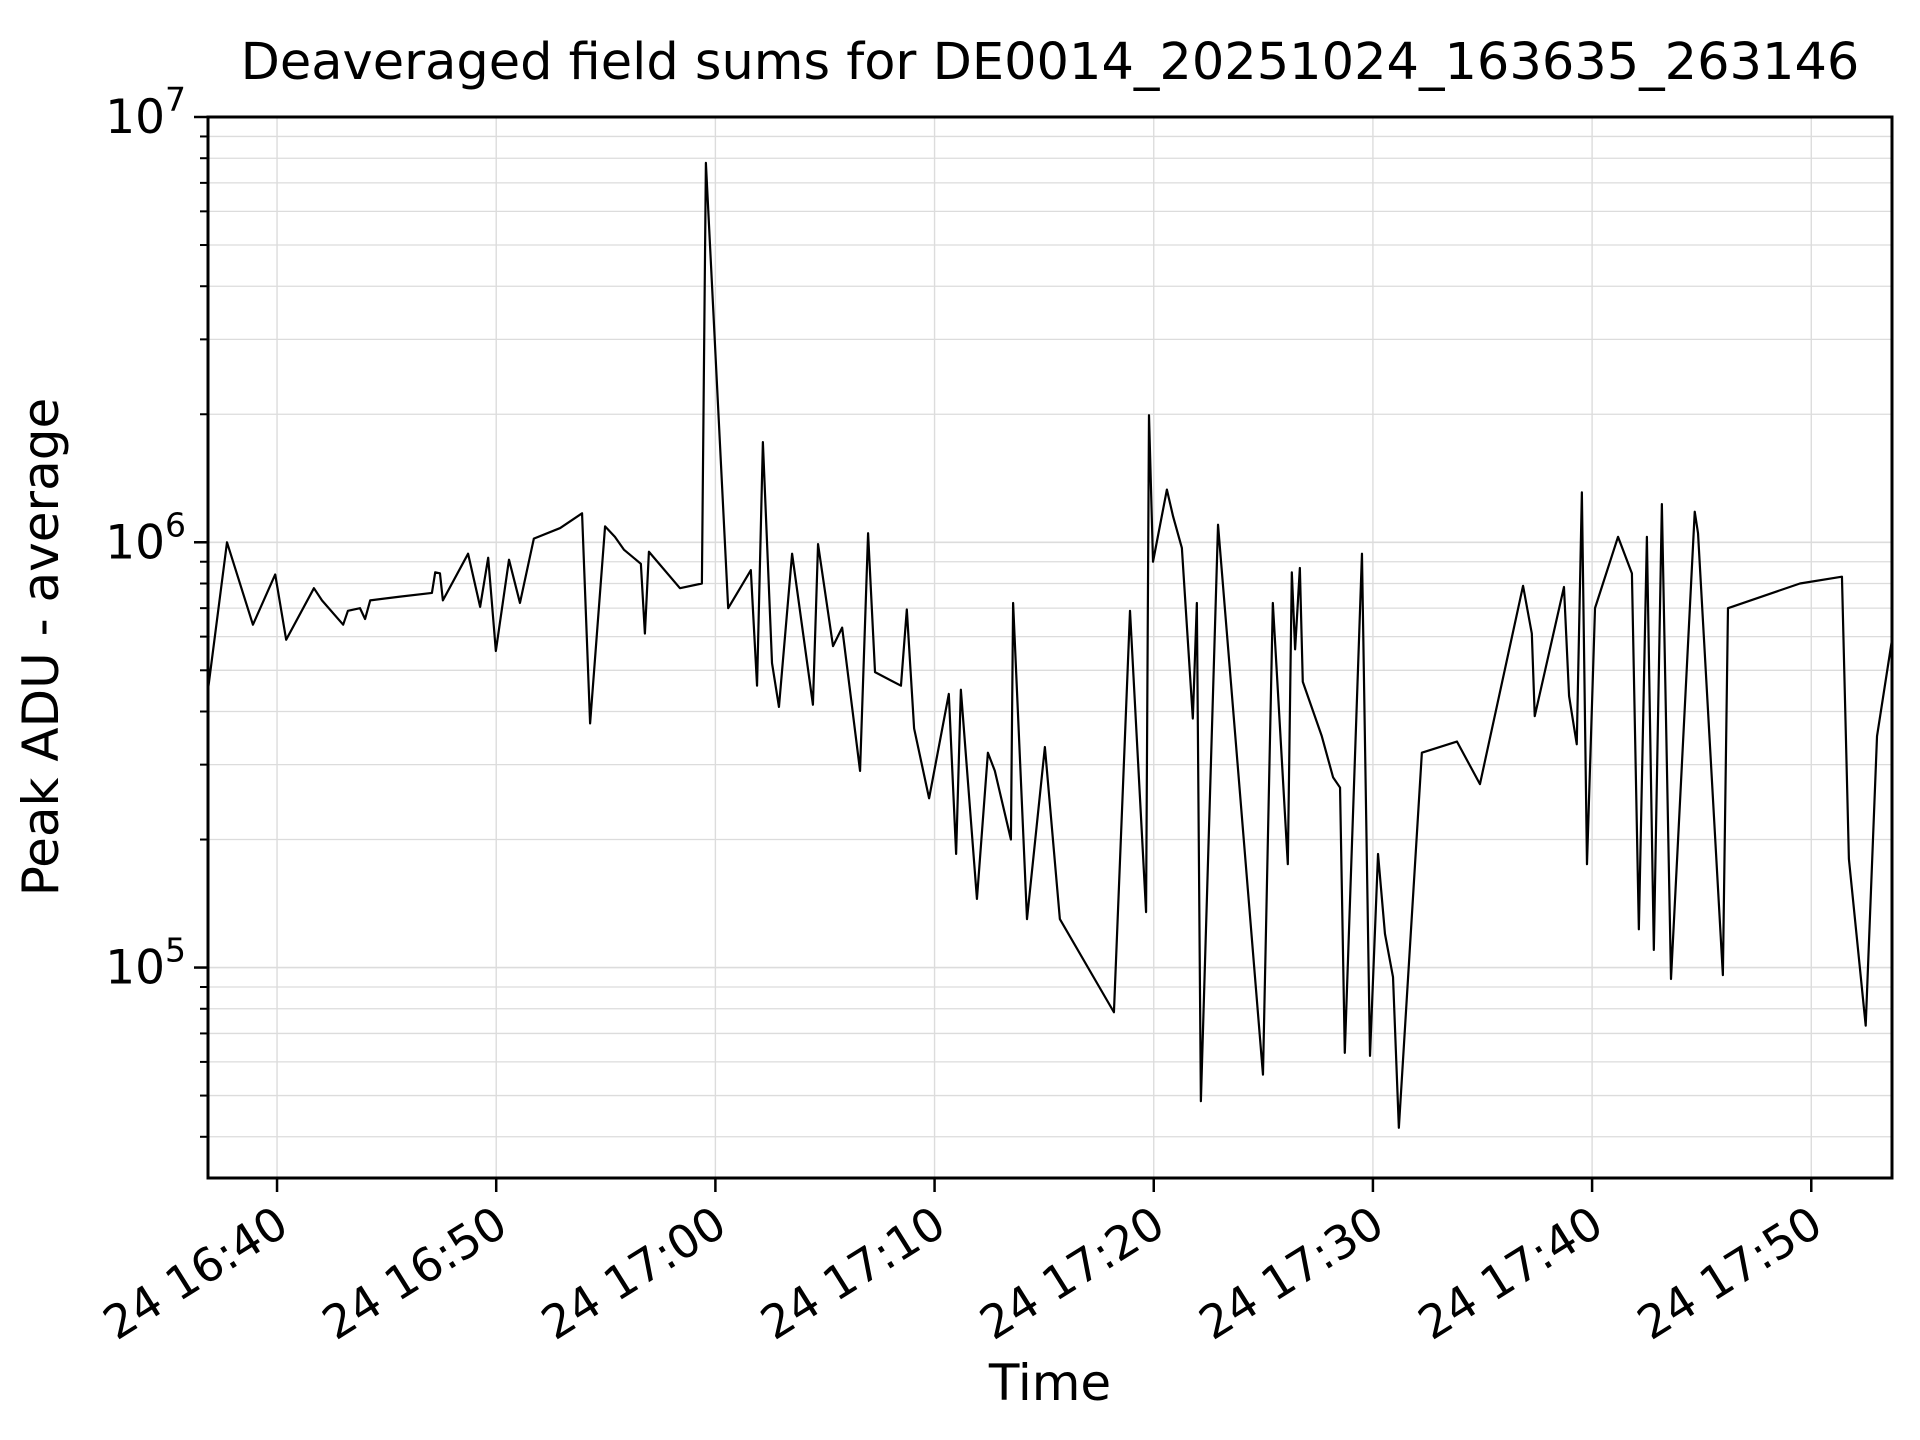 The height and width of the screenshot is (1440, 1920). I want to click on y-tick-label: 10⁶, so click(145, 537).